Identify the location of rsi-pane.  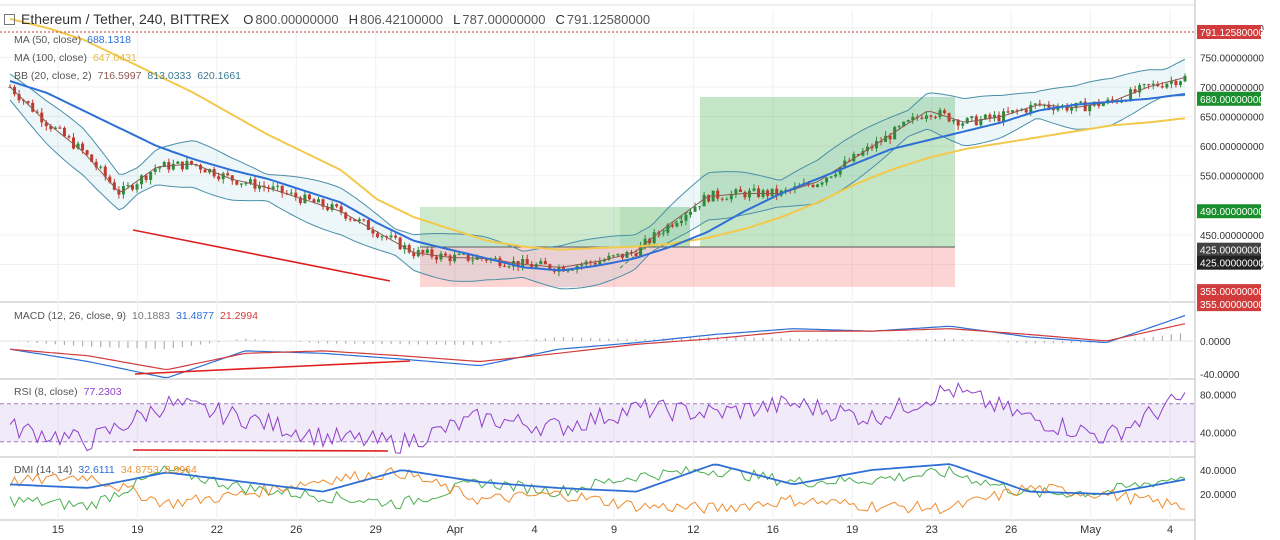
(597, 418).